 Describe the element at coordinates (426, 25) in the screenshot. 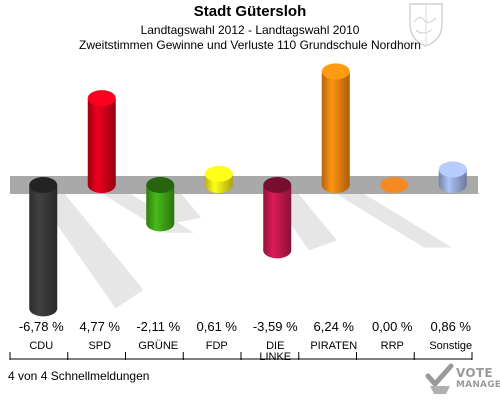

I see `coat-of-arms-icon` at that location.